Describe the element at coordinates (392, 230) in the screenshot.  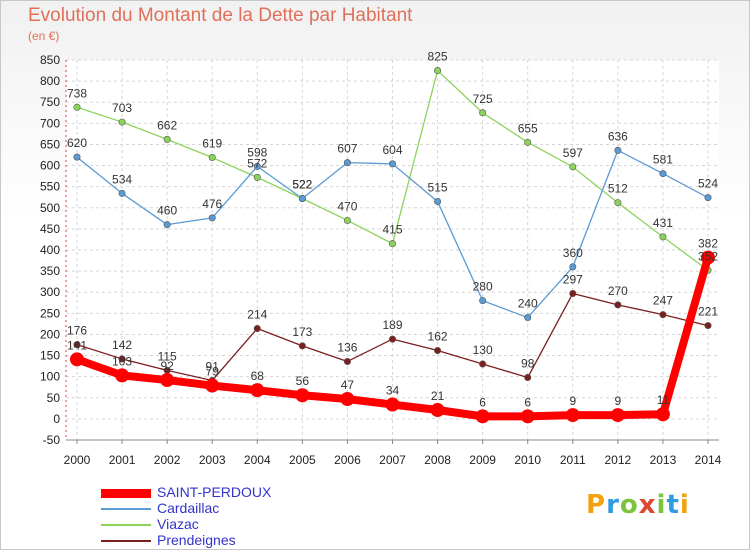
I see `data-label: 415` at that location.